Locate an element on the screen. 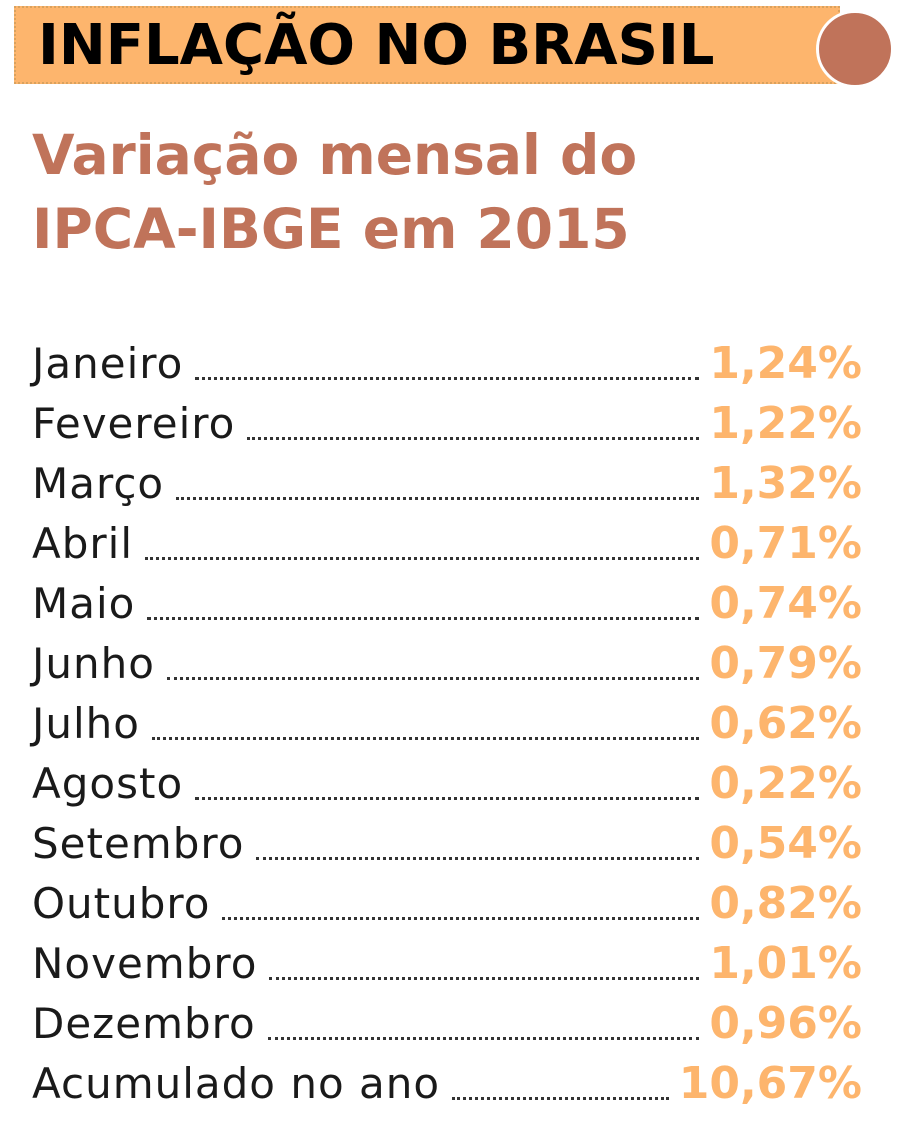 The image size is (901, 1131). table-row: Novembro 1,01% is located at coordinates (447, 962).